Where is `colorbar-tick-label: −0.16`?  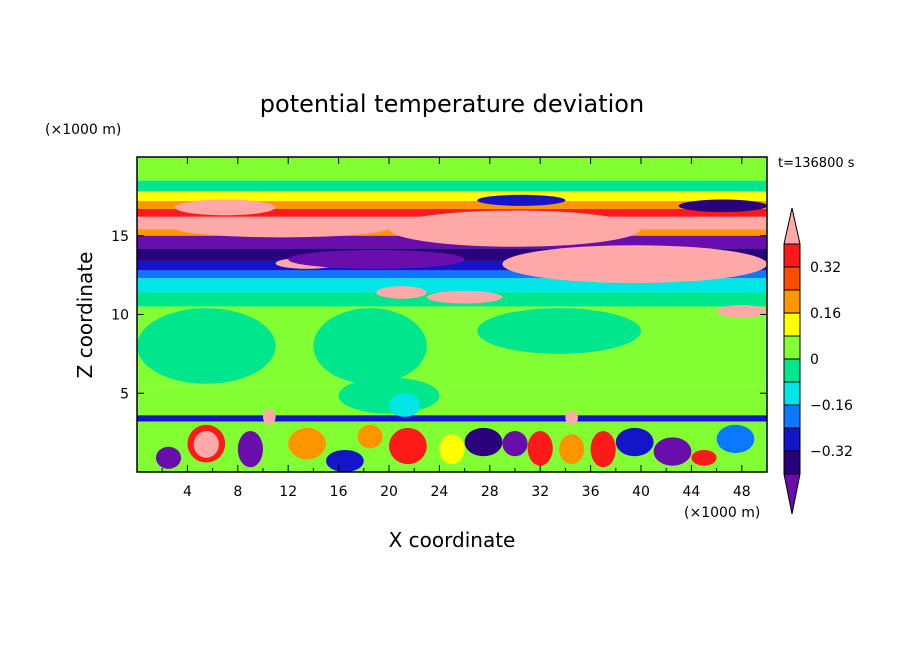 colorbar-tick-label: −0.16 is located at coordinates (831, 406).